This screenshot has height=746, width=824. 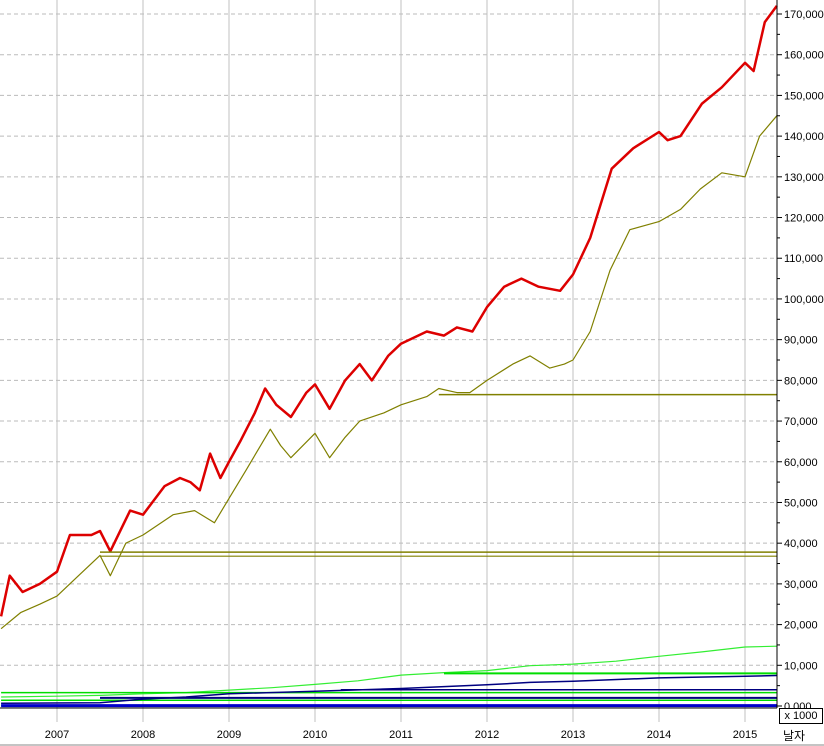 What do you see at coordinates (801, 381) in the screenshot?
I see `y-tick-label: 80,000` at bounding box center [801, 381].